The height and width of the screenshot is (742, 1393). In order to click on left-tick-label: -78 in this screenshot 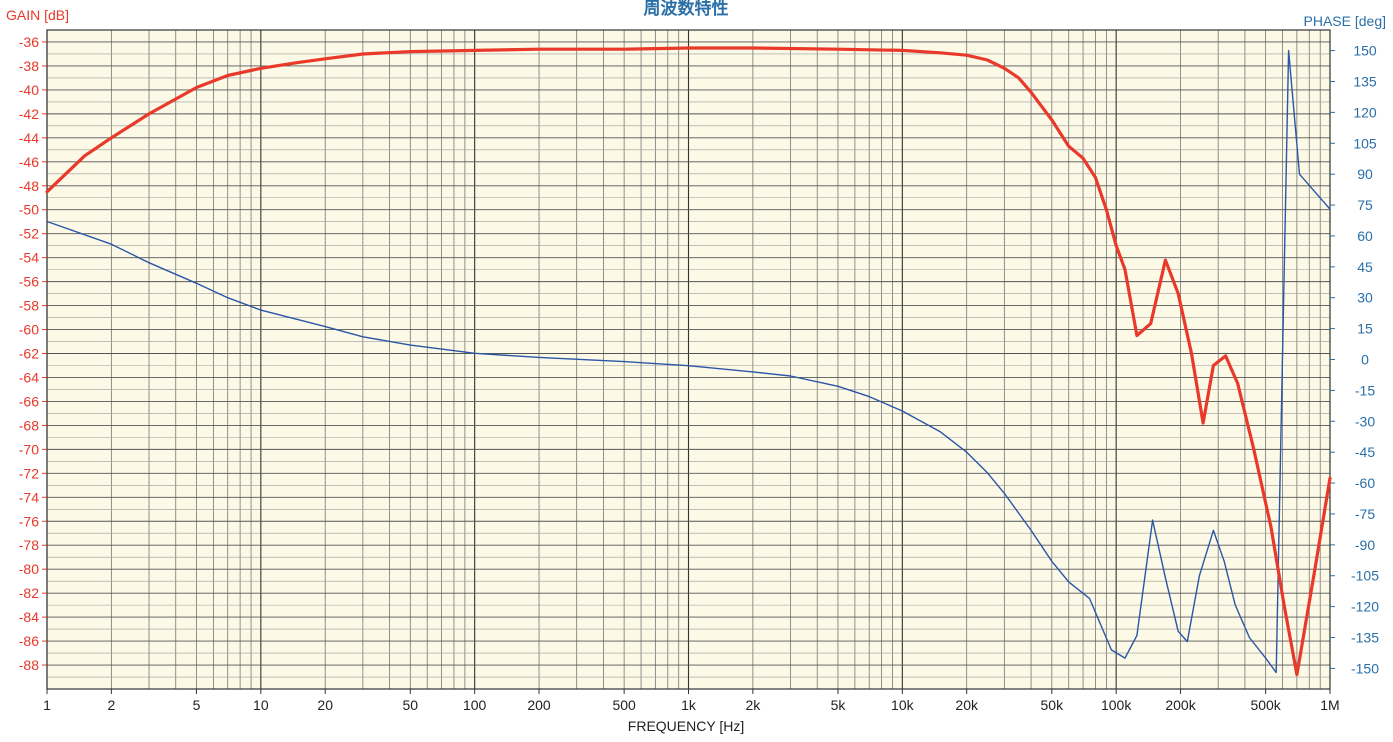, I will do `click(29, 545)`.